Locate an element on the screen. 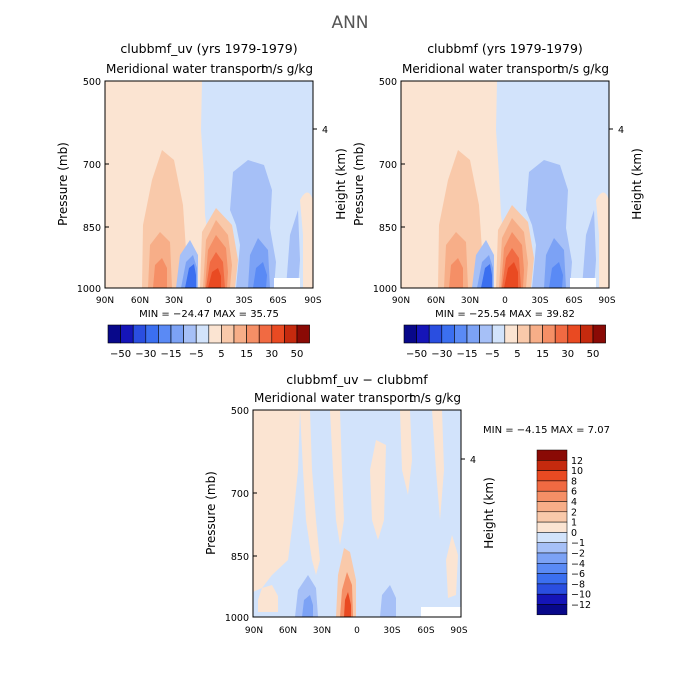 Image resolution: width=700 pixels, height=700 pixels. panel-2-right-tick: 4 is located at coordinates (621, 130).